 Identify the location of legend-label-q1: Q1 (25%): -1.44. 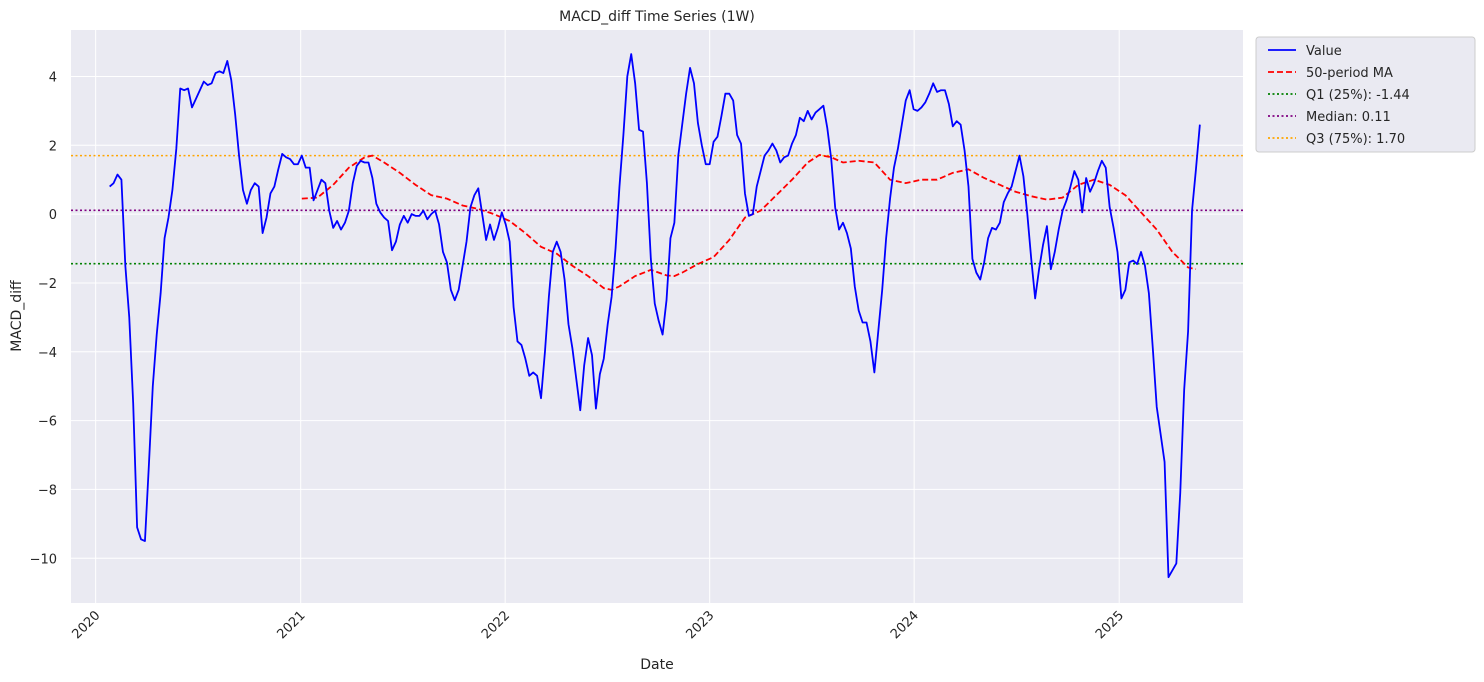
(1358, 95).